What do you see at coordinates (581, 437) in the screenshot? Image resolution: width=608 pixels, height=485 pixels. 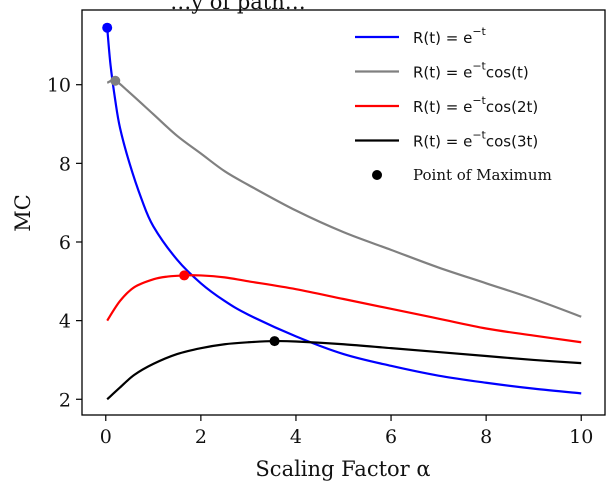 I see `x-tick-label: 10` at bounding box center [581, 437].